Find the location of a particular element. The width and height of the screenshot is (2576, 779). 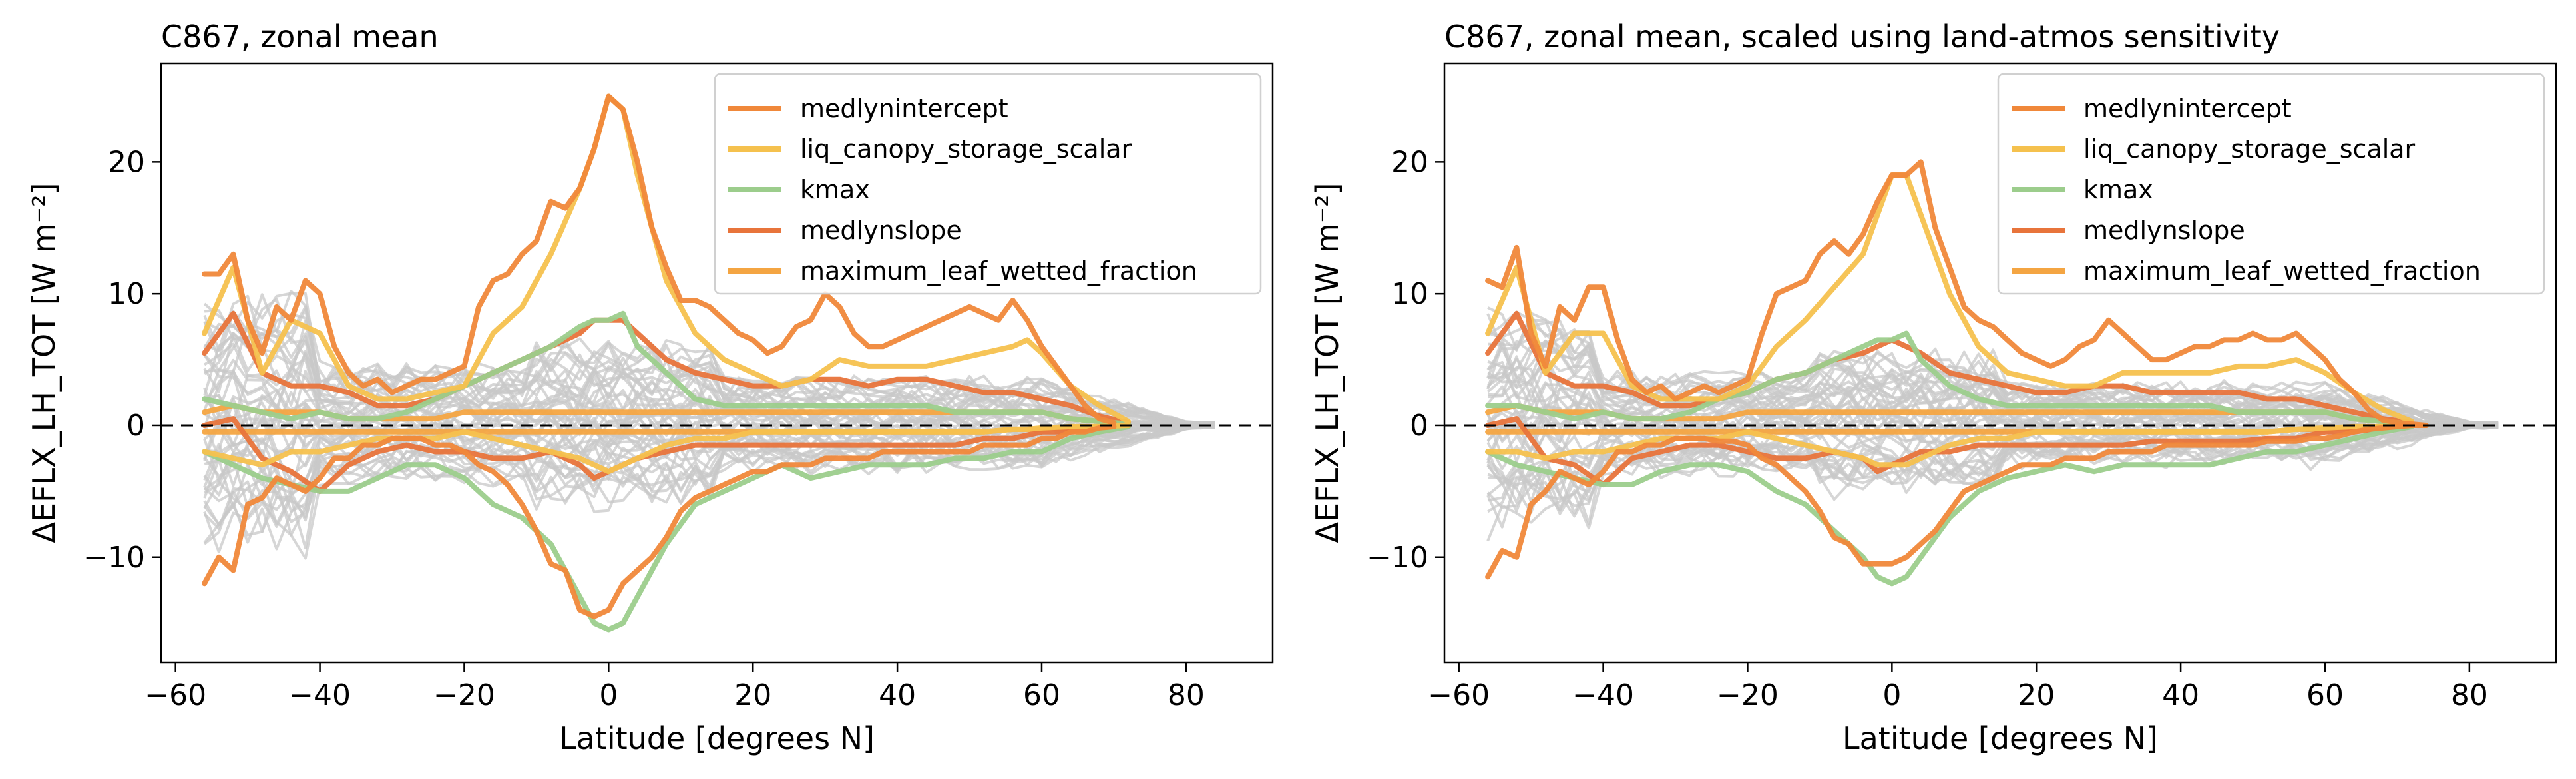

chart-title: C867, zonal mean is located at coordinates (300, 37).